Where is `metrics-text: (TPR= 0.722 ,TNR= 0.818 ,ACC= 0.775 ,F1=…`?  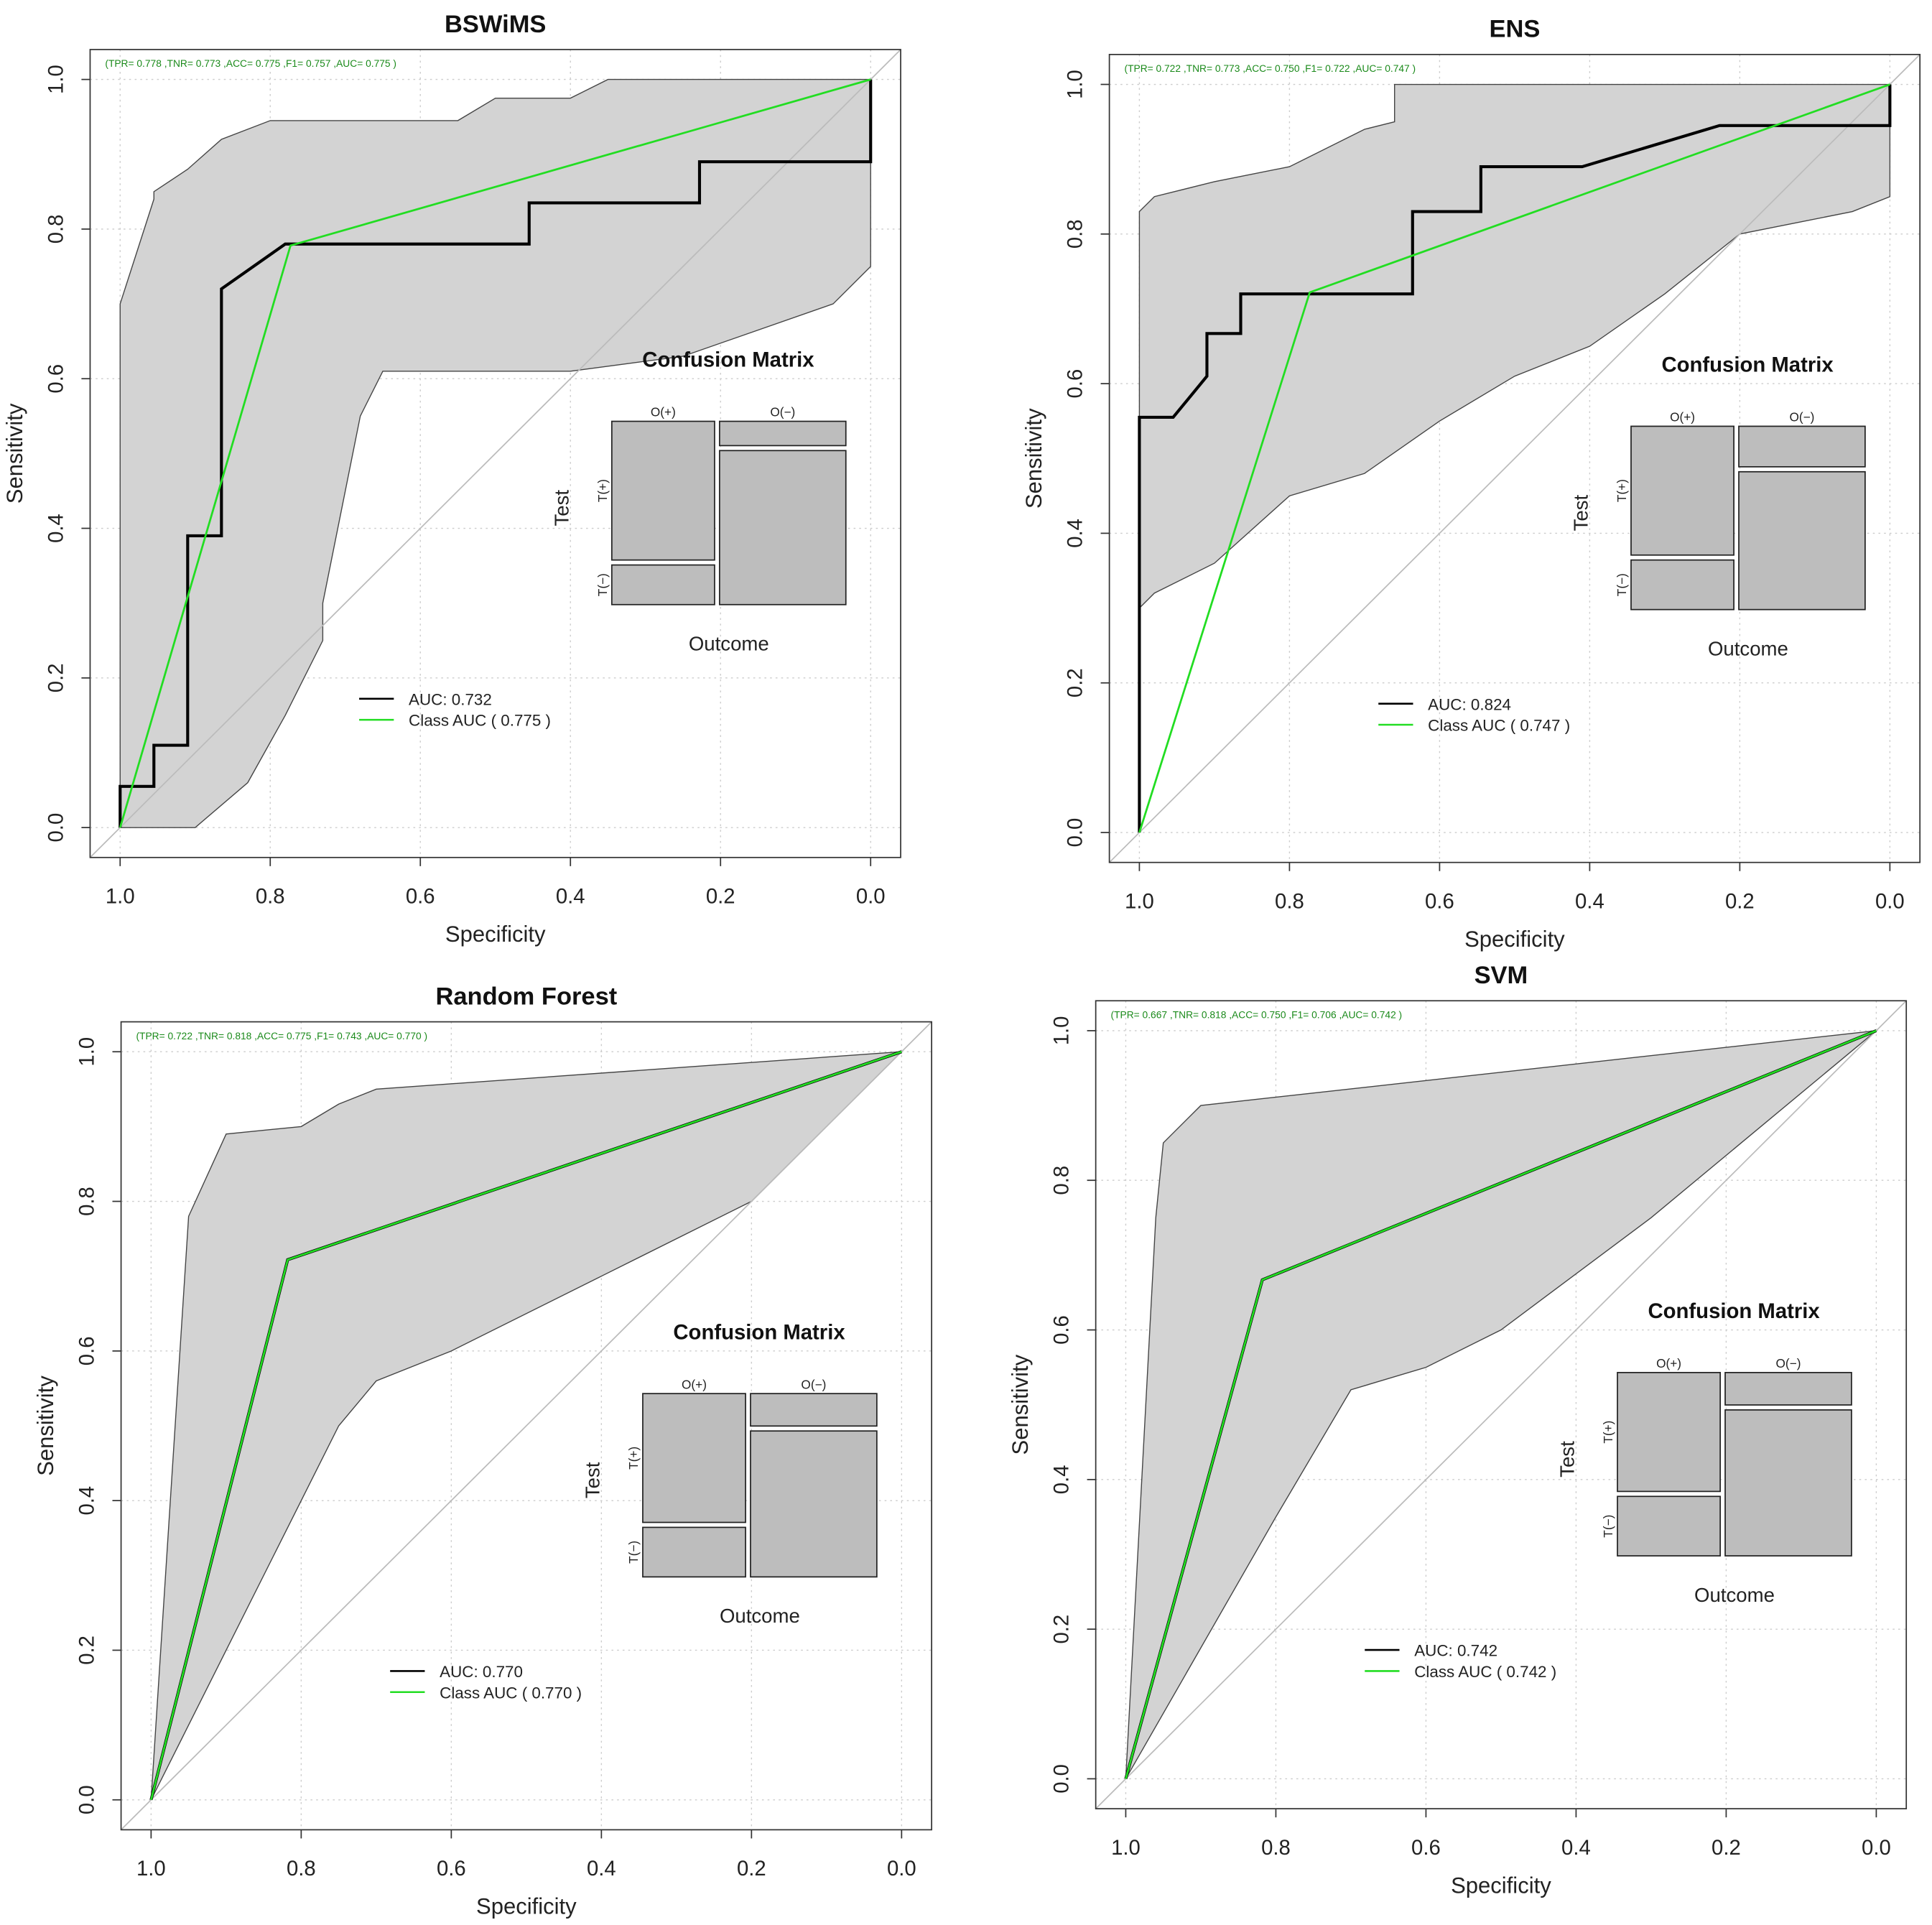 metrics-text: (TPR= 0.722 ,TNR= 0.818 ,ACC= 0.775 ,F1=… is located at coordinates (282, 1036).